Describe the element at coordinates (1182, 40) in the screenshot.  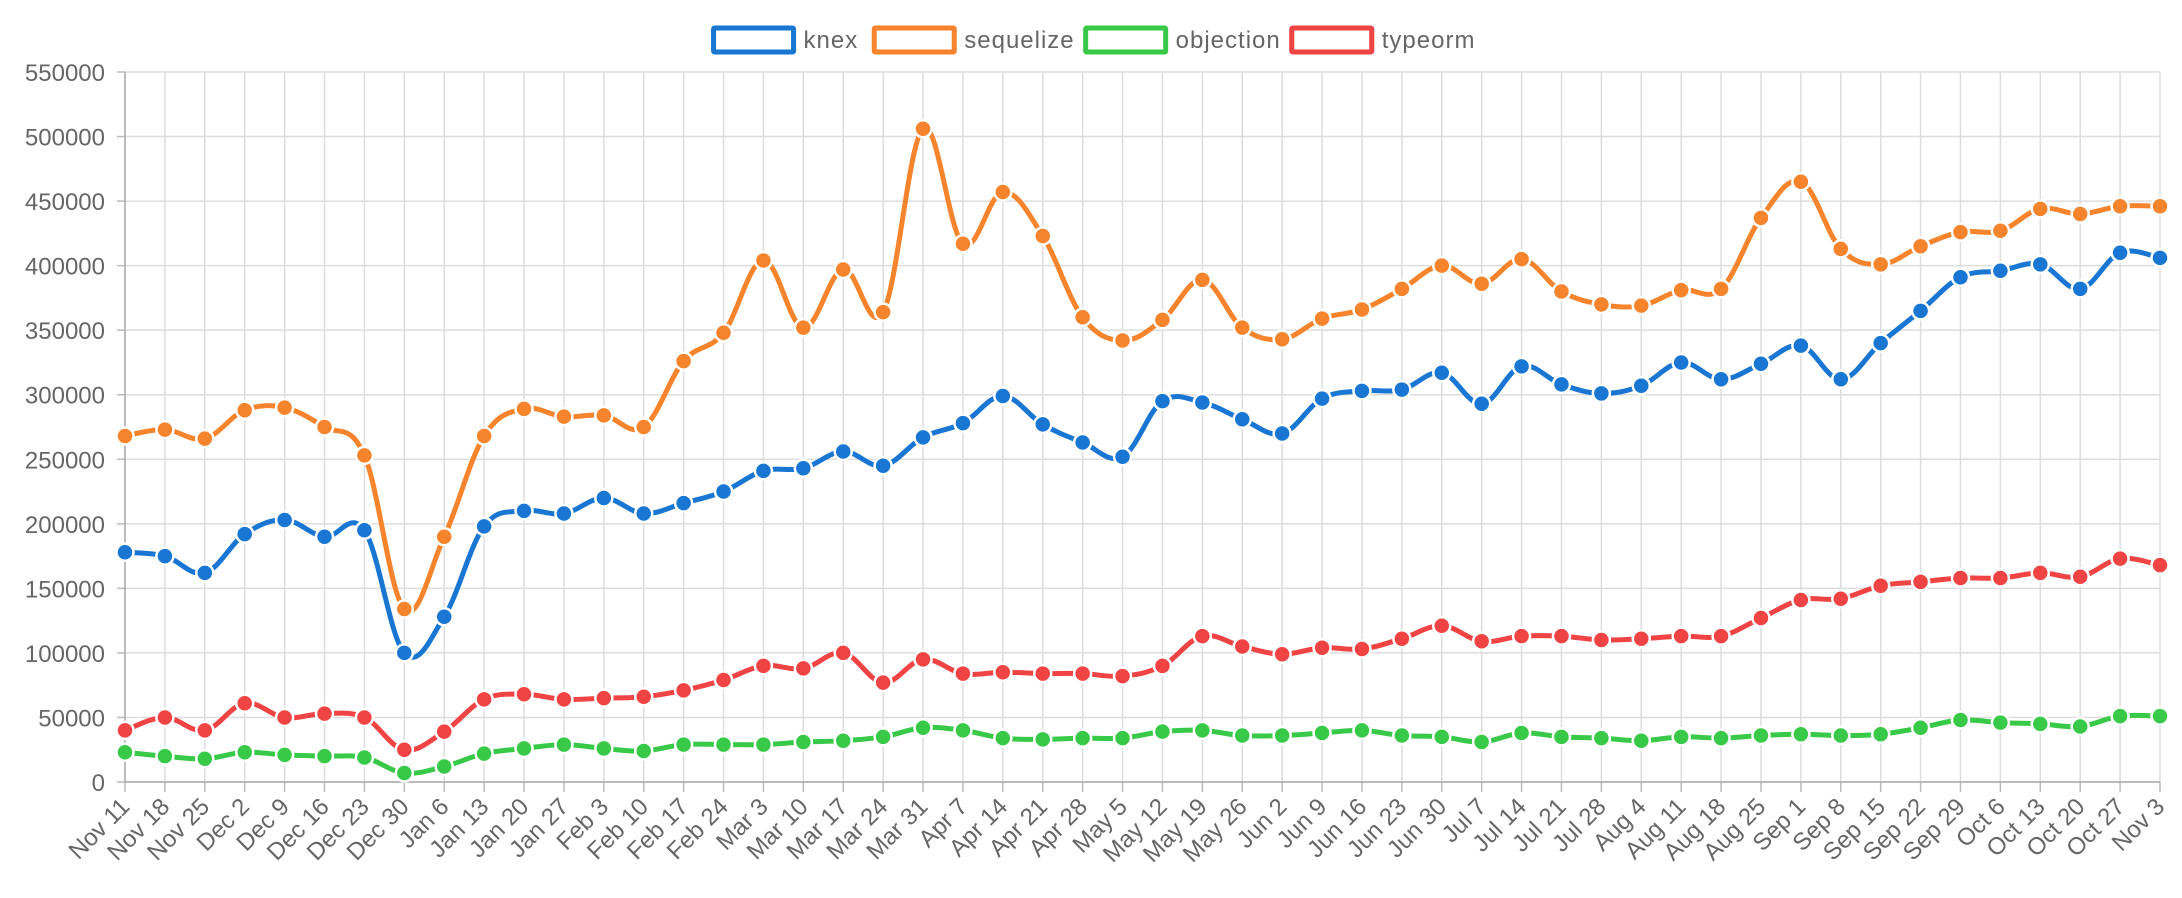
I see `legend-item-objection: objection` at that location.